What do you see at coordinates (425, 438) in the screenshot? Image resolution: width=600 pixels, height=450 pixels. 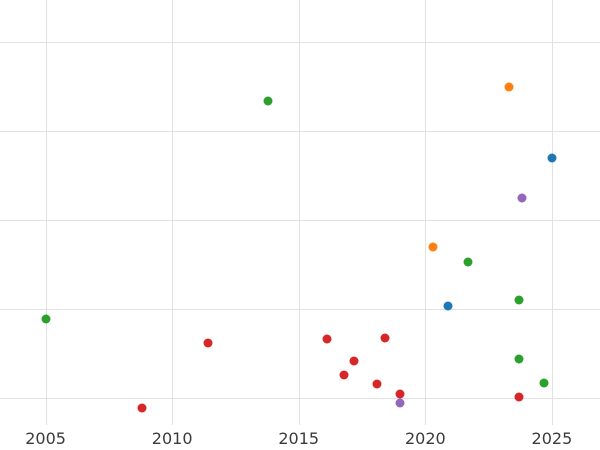 I see `x-tick-label: 2020` at bounding box center [425, 438].